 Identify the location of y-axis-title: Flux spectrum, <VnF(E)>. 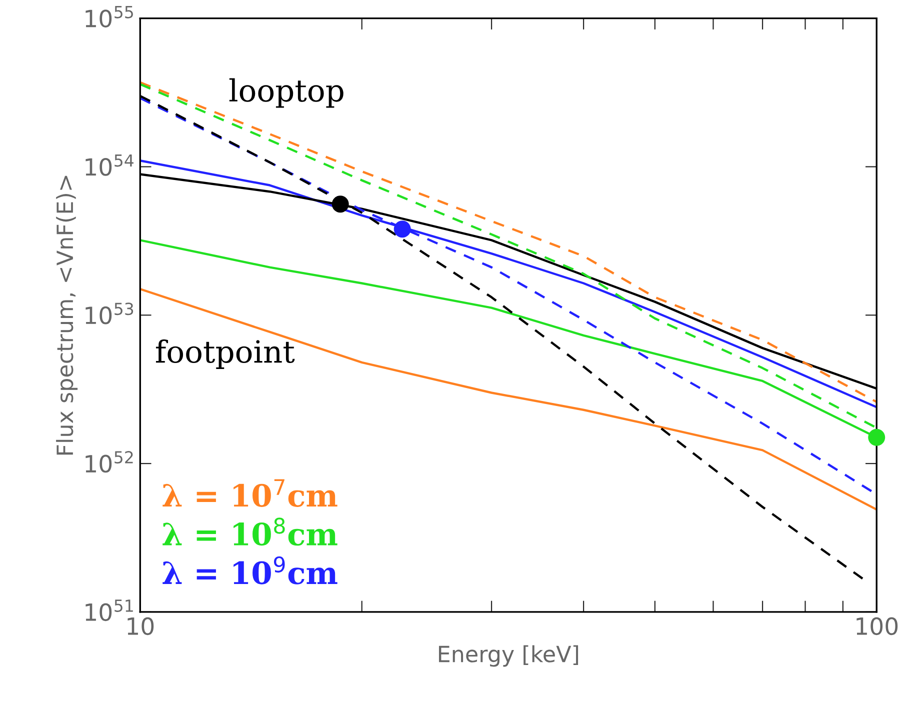
(67, 315).